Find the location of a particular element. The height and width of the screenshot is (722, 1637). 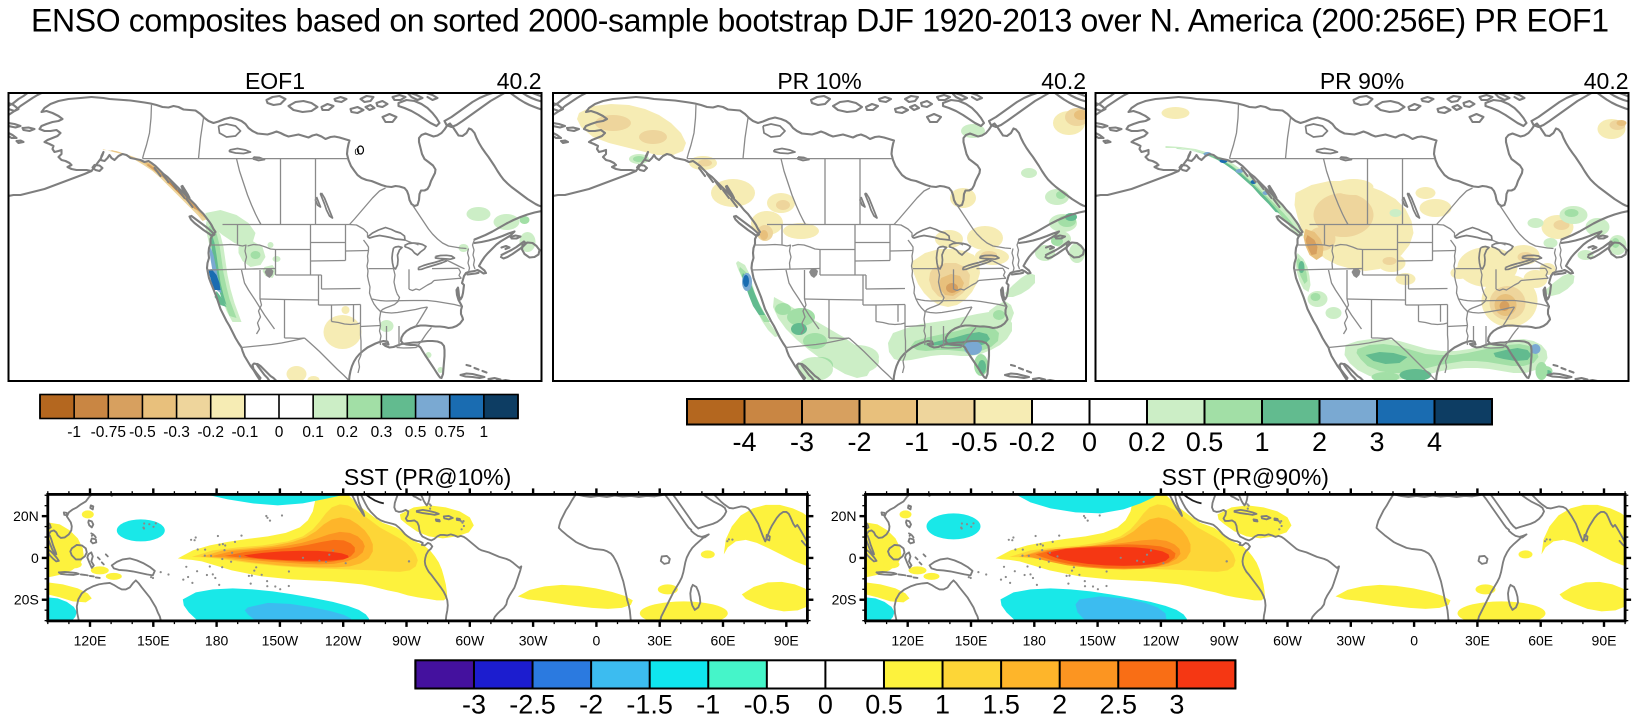

svg-text: -1.5 is located at coordinates (649, 705).